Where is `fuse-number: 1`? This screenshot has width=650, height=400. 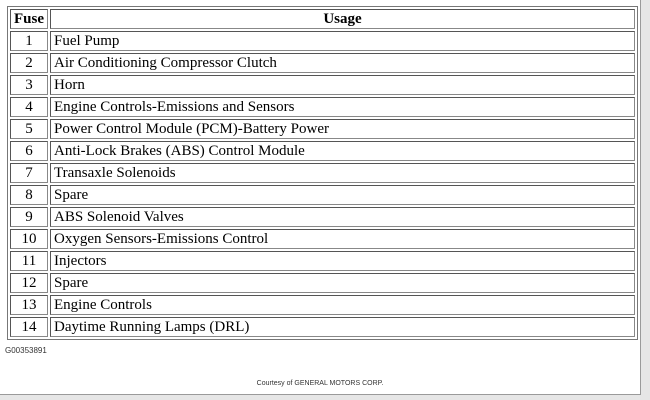 fuse-number: 1 is located at coordinates (29, 41).